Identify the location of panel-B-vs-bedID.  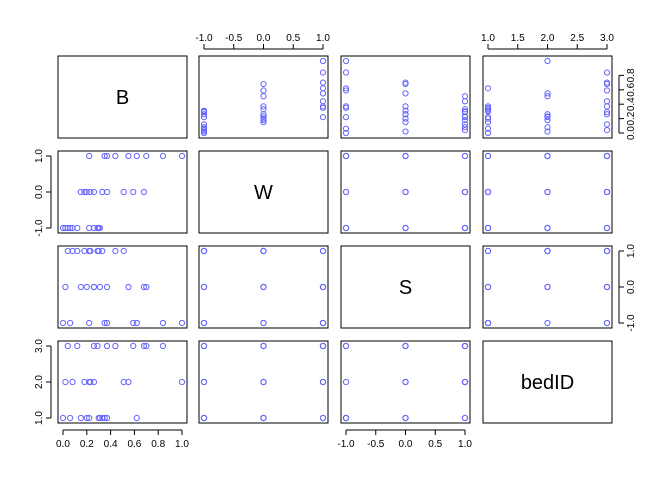
(122, 382).